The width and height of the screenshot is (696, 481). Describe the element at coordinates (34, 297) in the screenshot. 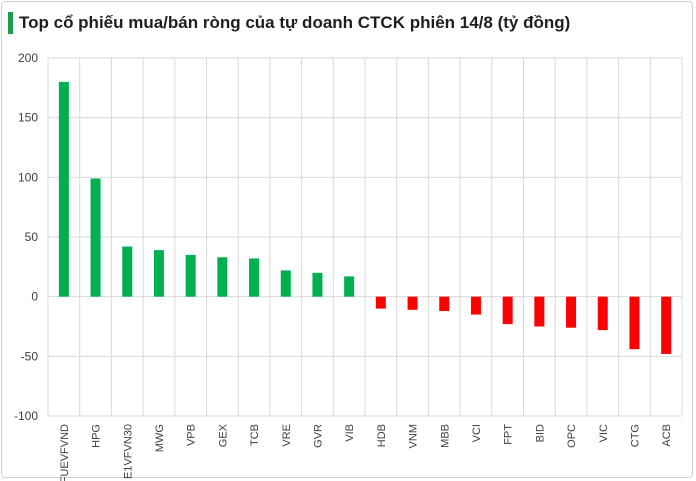

I see `y-tick-label: 0` at that location.